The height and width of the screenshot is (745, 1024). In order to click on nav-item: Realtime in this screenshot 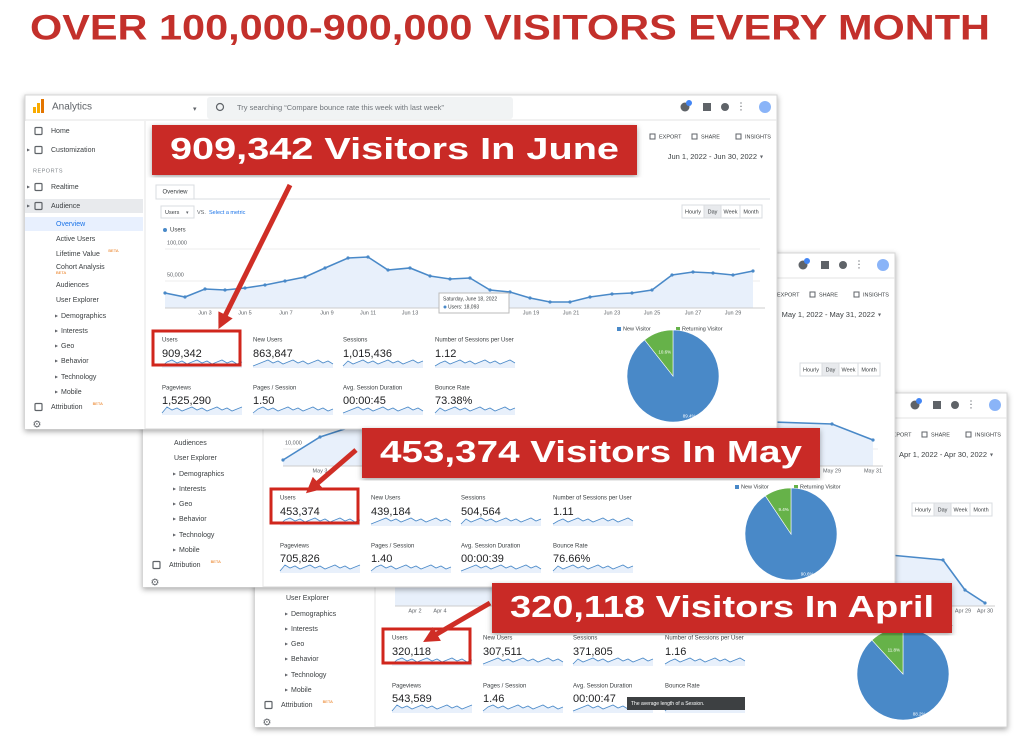, I will do `click(65, 187)`.